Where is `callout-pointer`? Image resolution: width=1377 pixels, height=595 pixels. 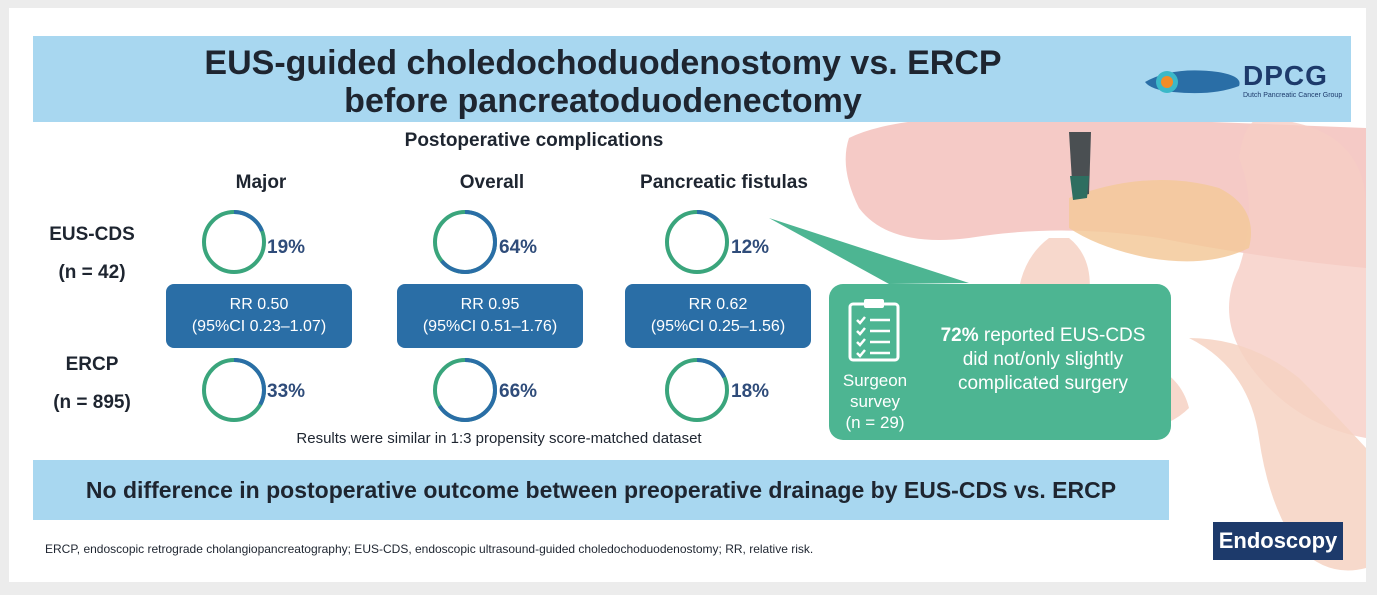 callout-pointer is located at coordinates (869, 251).